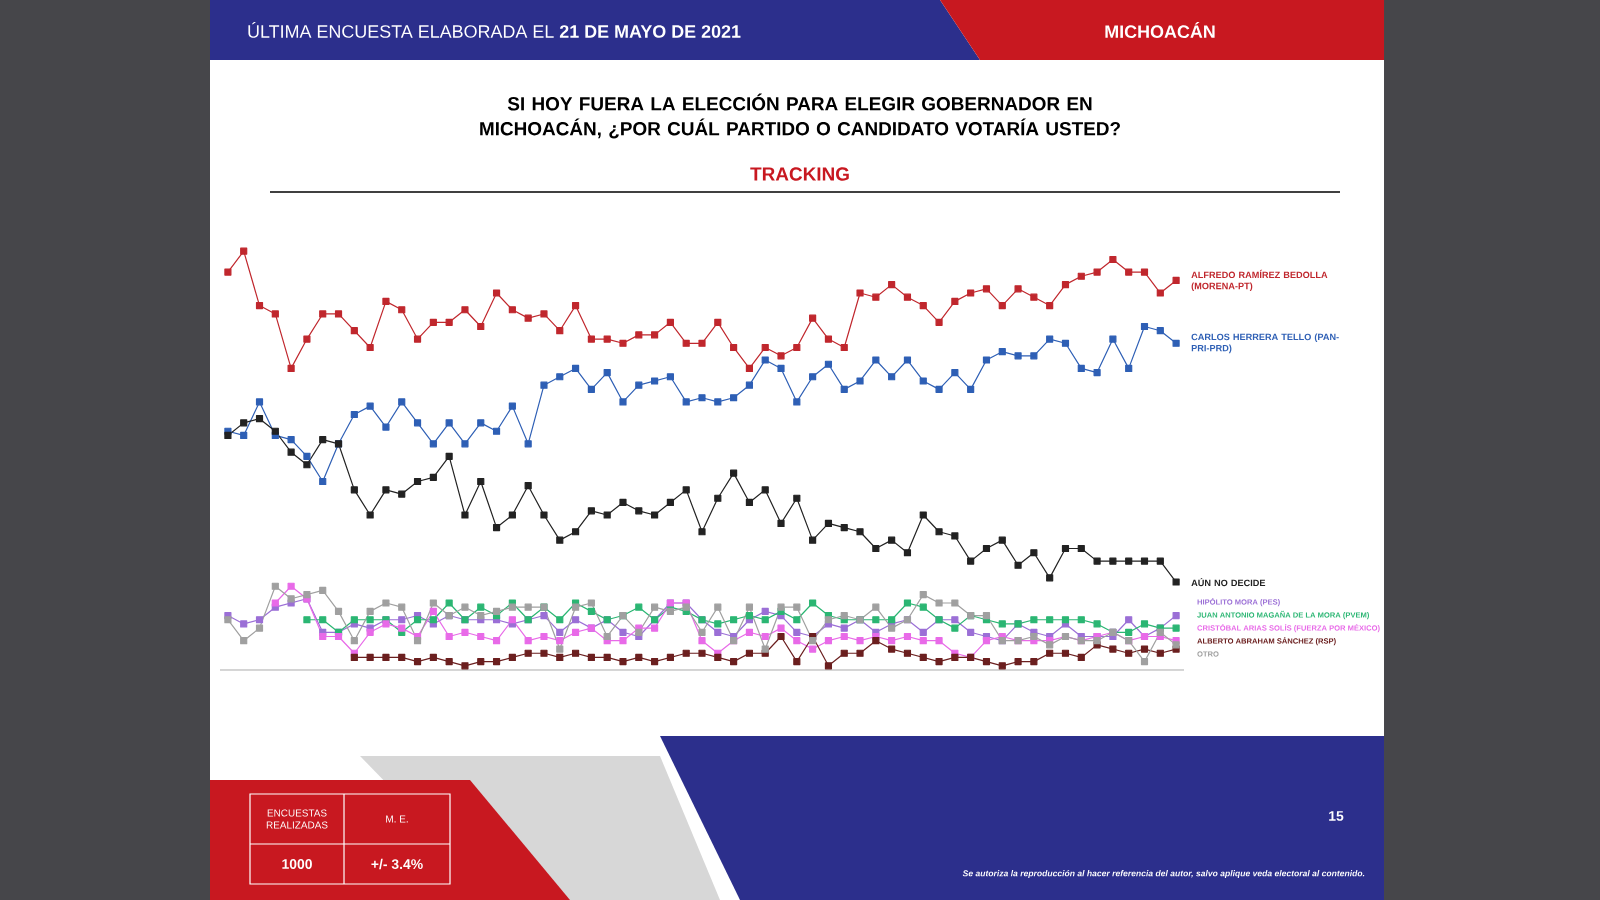 The image size is (1600, 900). What do you see at coordinates (1160, 30) in the screenshot?
I see `text: MICHOACÁN` at bounding box center [1160, 30].